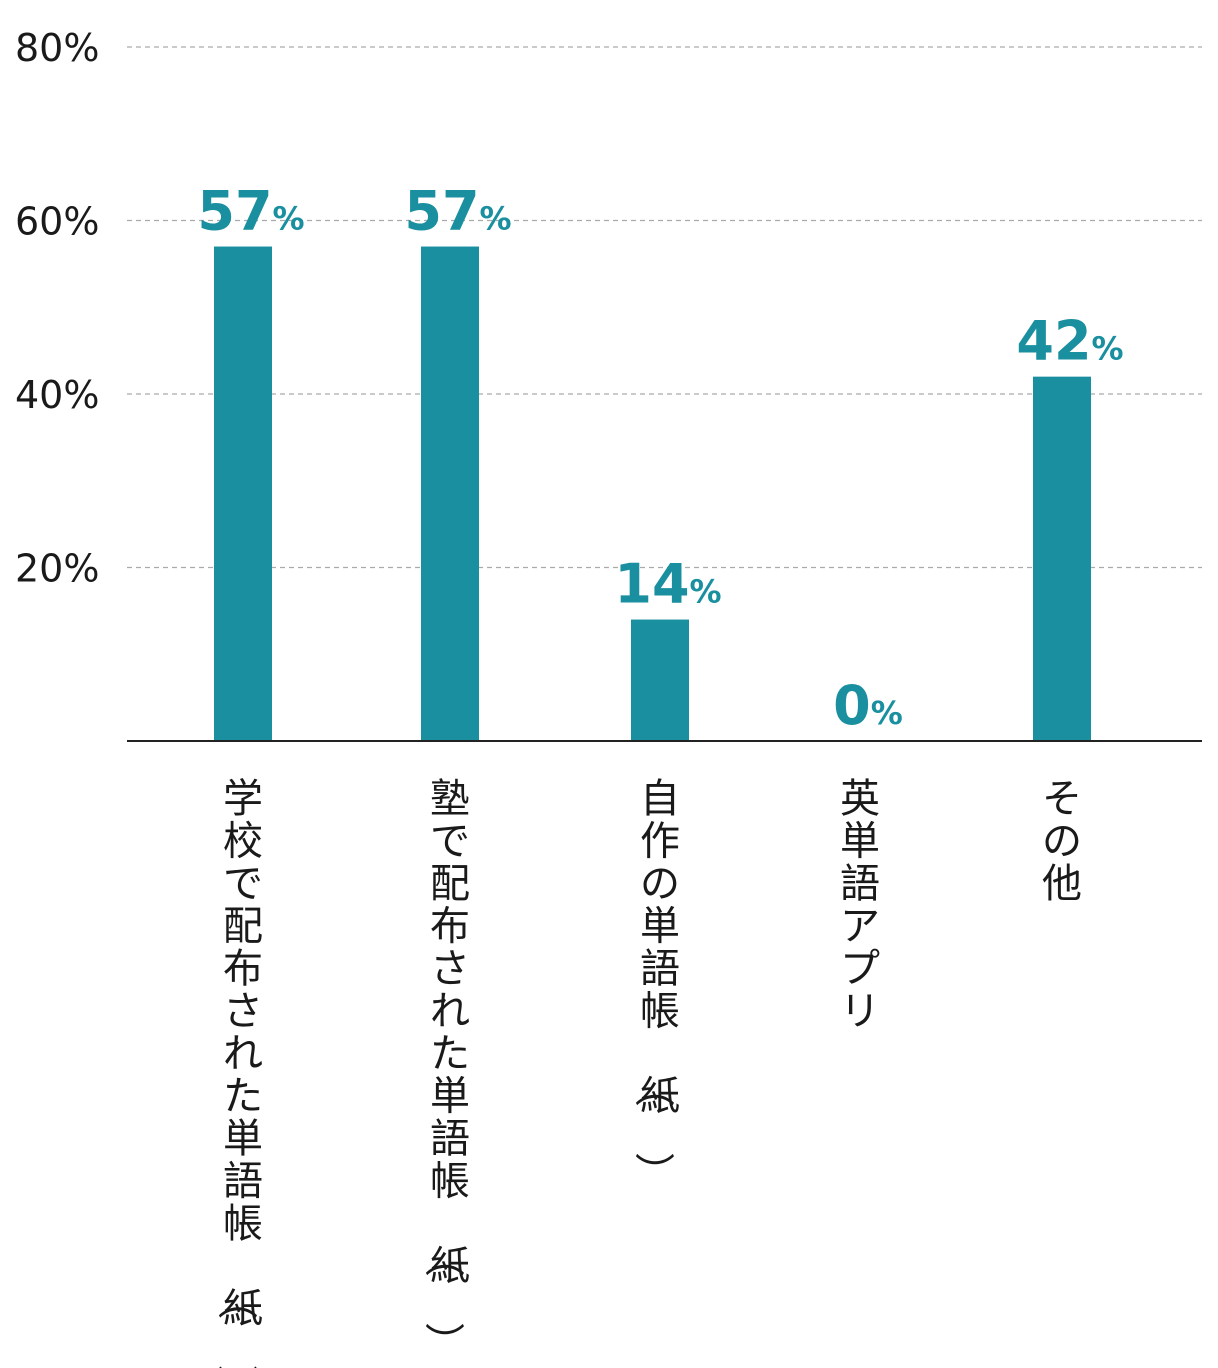 The image size is (1218, 1368). I want to click on y-tick-label: 60%, so click(57, 222).